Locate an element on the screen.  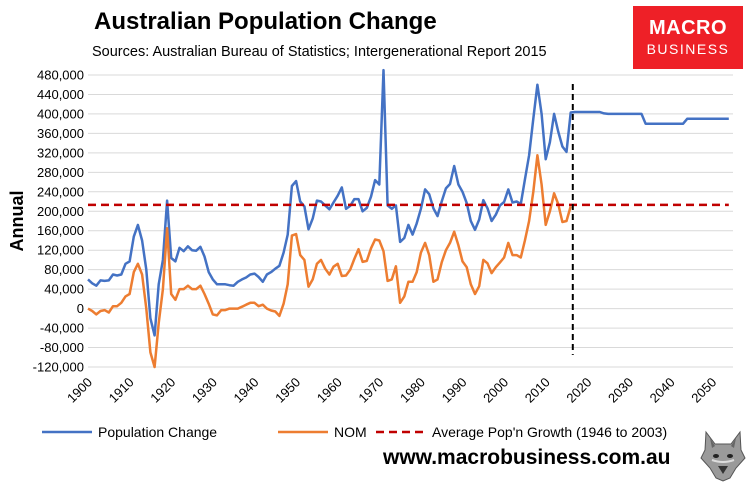
y-tick-label: 40,000 is located at coordinates (64, 289).